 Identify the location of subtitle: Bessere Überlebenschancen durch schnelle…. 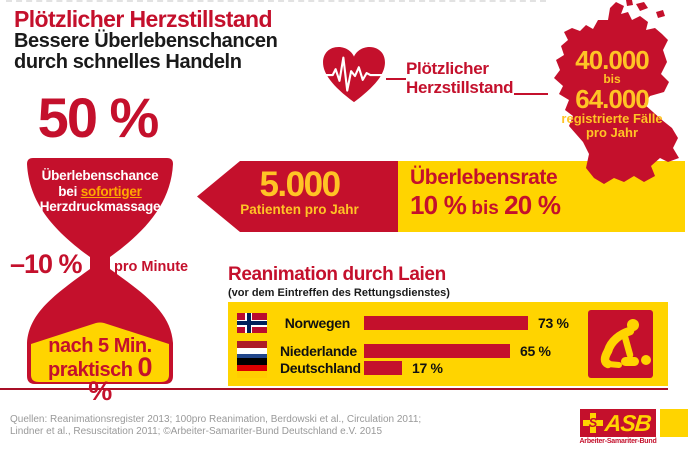
(146, 51).